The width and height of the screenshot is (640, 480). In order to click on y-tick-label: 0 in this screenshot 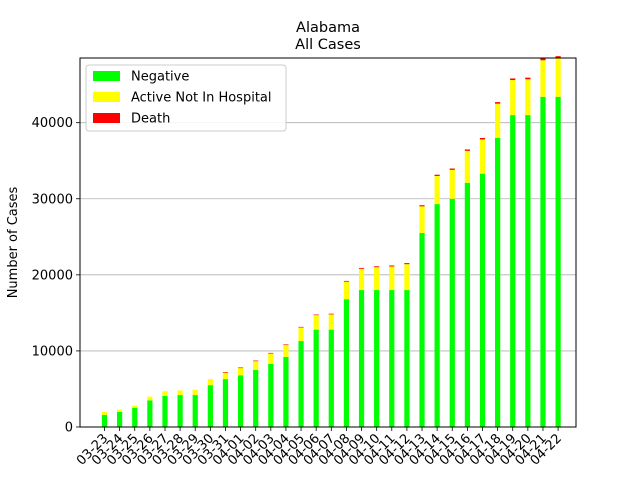, I will do `click(69, 428)`.